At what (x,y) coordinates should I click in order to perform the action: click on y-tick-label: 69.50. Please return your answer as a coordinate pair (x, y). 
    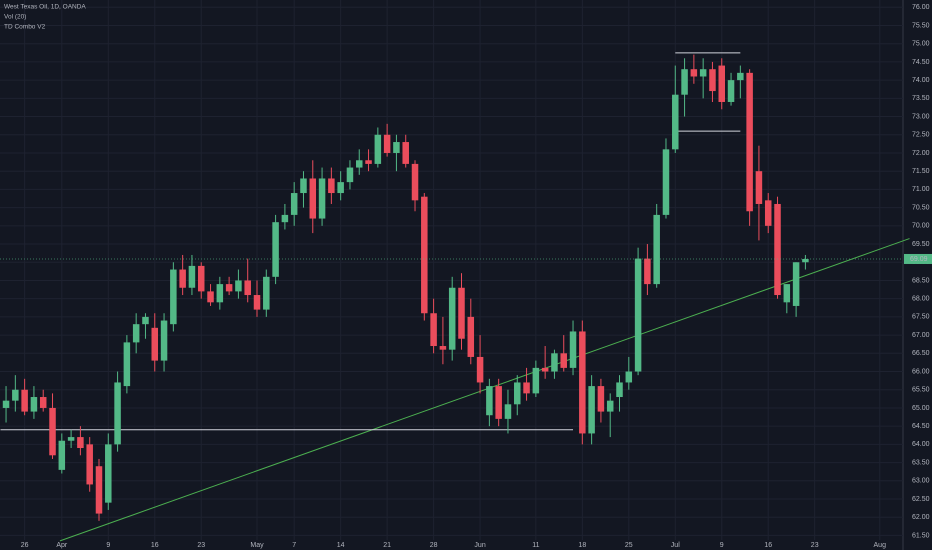
    Looking at the image, I should click on (921, 244).